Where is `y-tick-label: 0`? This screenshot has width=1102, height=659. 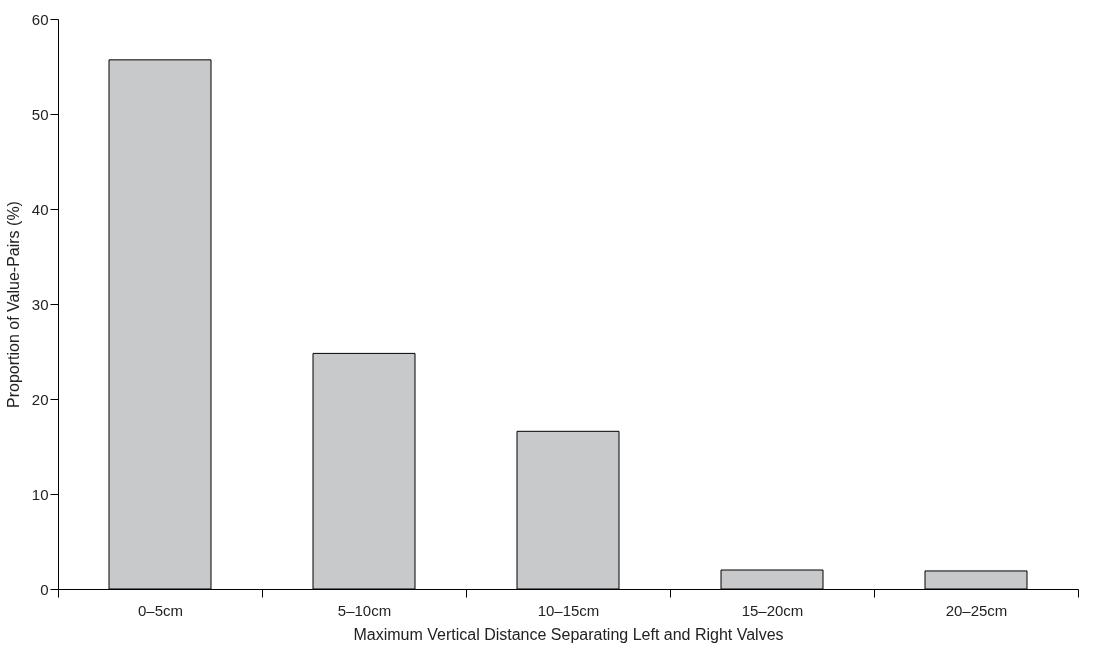
y-tick-label: 0 is located at coordinates (44, 589).